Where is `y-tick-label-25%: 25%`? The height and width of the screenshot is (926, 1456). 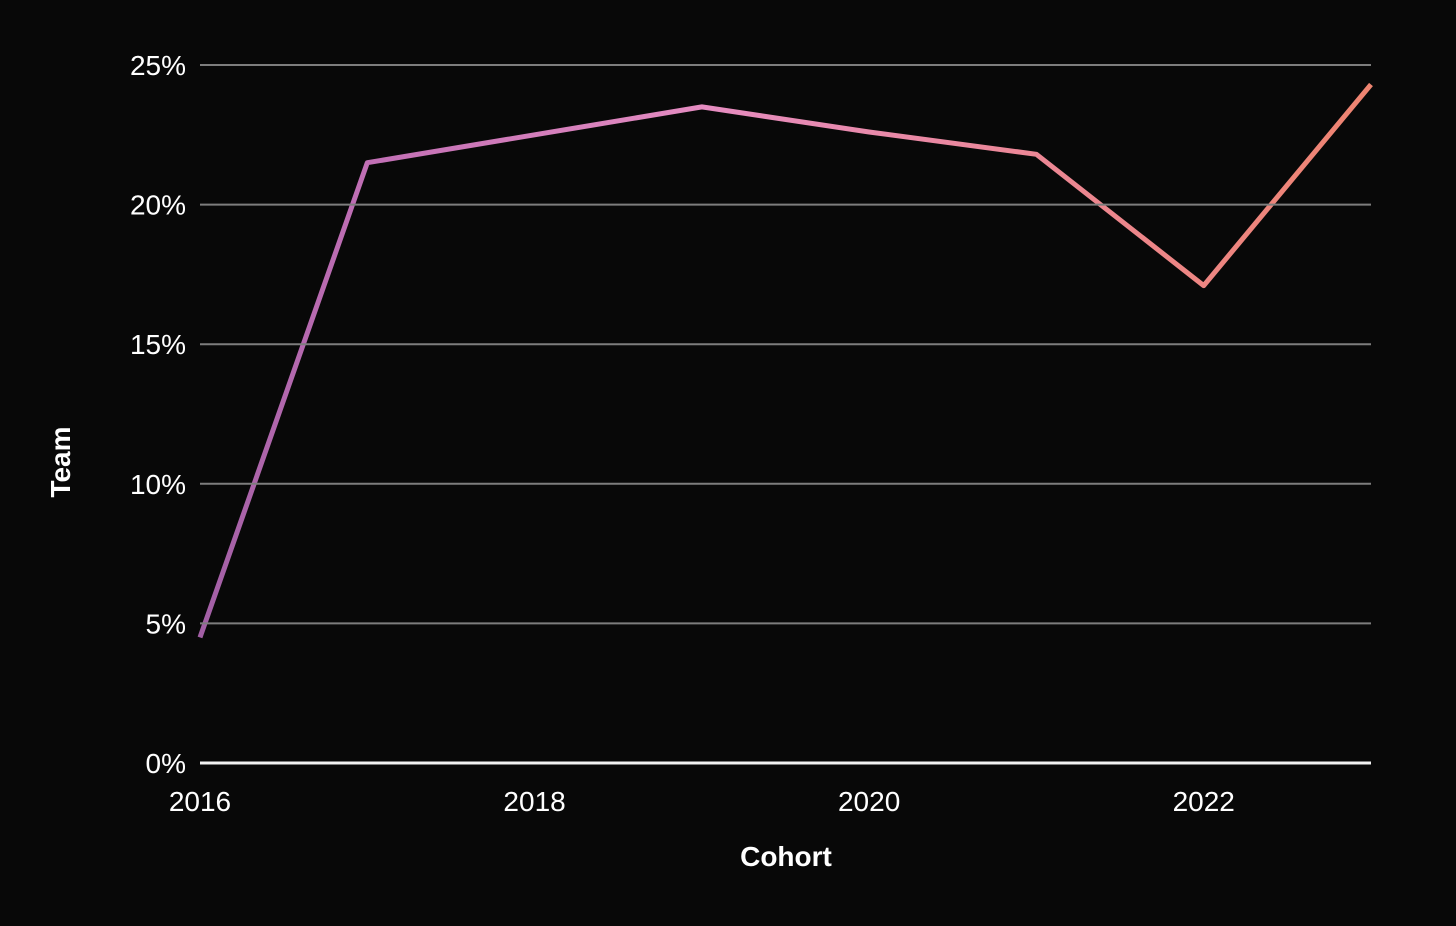
y-tick-label-25%: 25% is located at coordinates (158, 65).